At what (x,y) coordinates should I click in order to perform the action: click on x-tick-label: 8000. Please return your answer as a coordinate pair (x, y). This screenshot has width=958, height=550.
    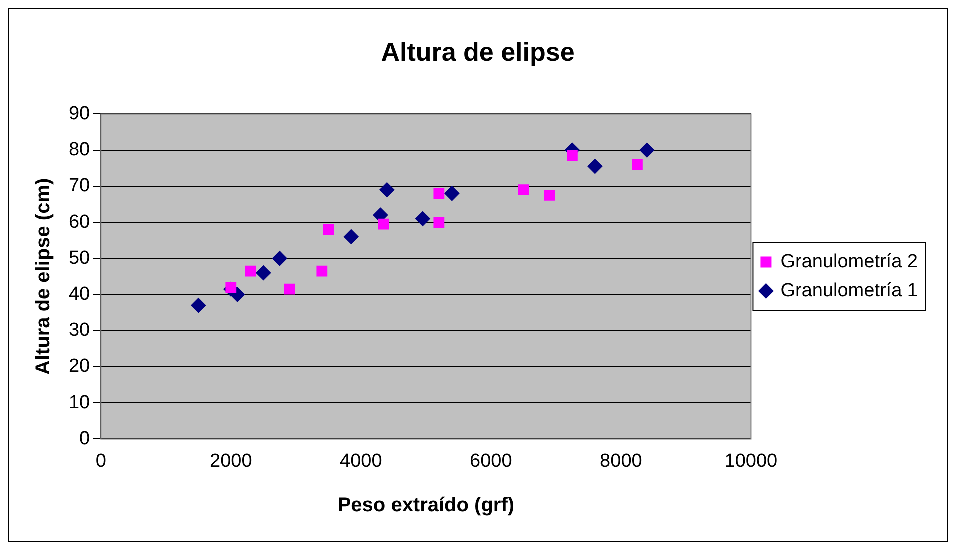
    Looking at the image, I should click on (621, 461).